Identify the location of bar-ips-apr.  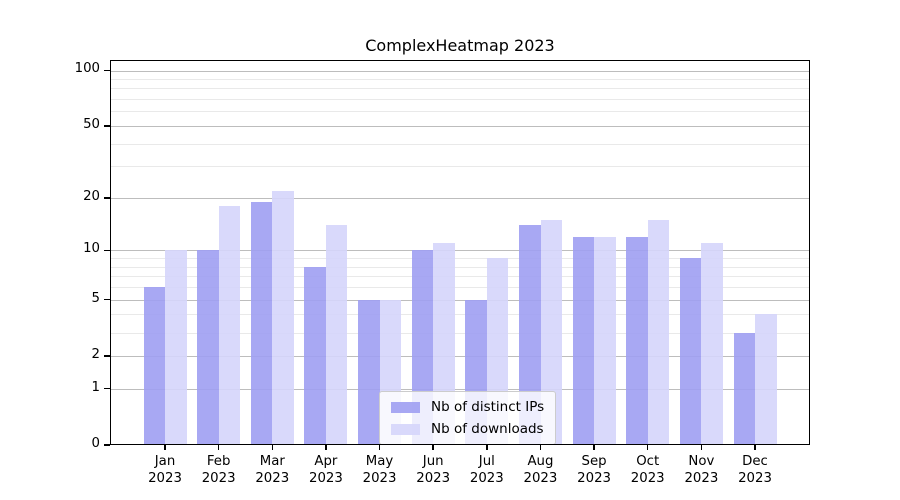
(315, 355).